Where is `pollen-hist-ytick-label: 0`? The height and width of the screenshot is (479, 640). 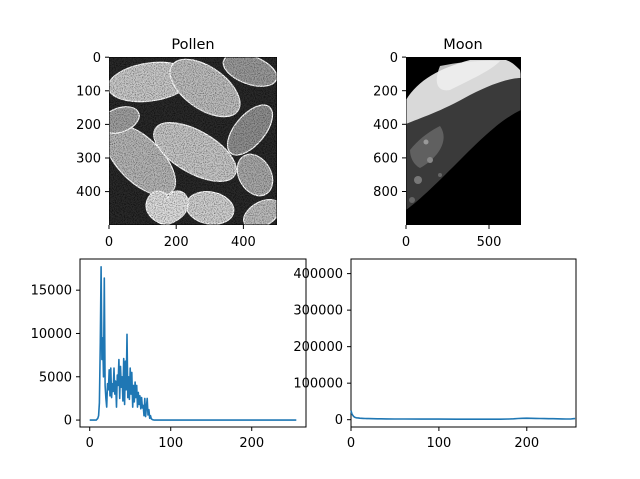 pollen-hist-ytick-label: 0 is located at coordinates (68, 421).